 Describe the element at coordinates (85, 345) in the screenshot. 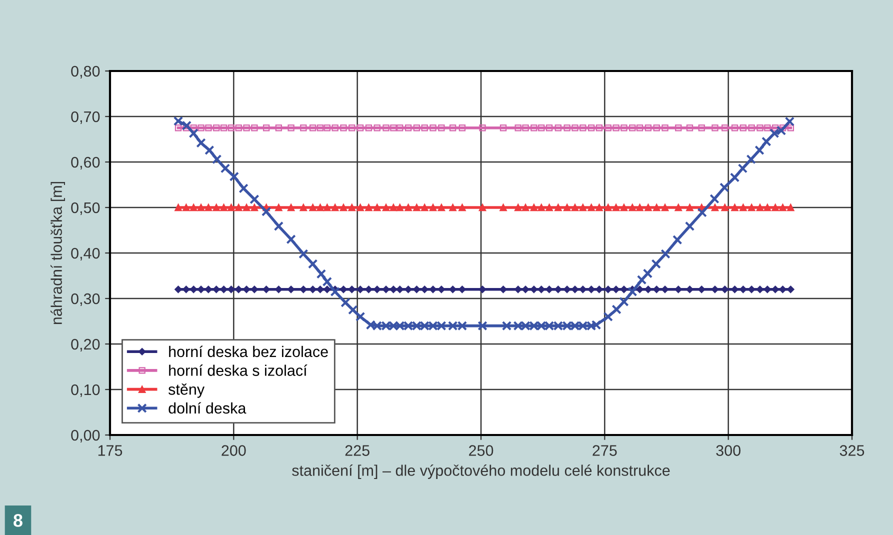

I see `y-tick-label: 0,20` at that location.